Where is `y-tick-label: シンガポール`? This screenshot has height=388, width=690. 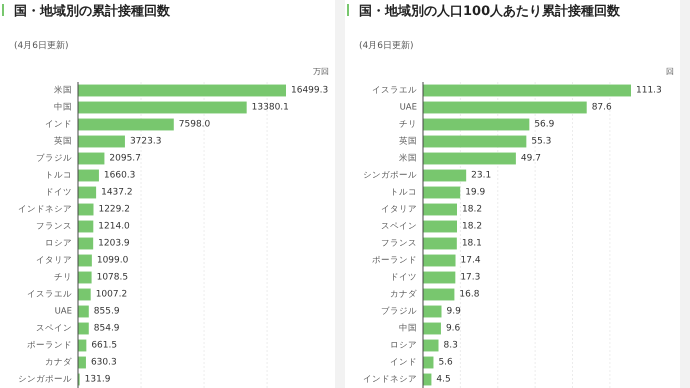 y-tick-label: シンガポール is located at coordinates (390, 175).